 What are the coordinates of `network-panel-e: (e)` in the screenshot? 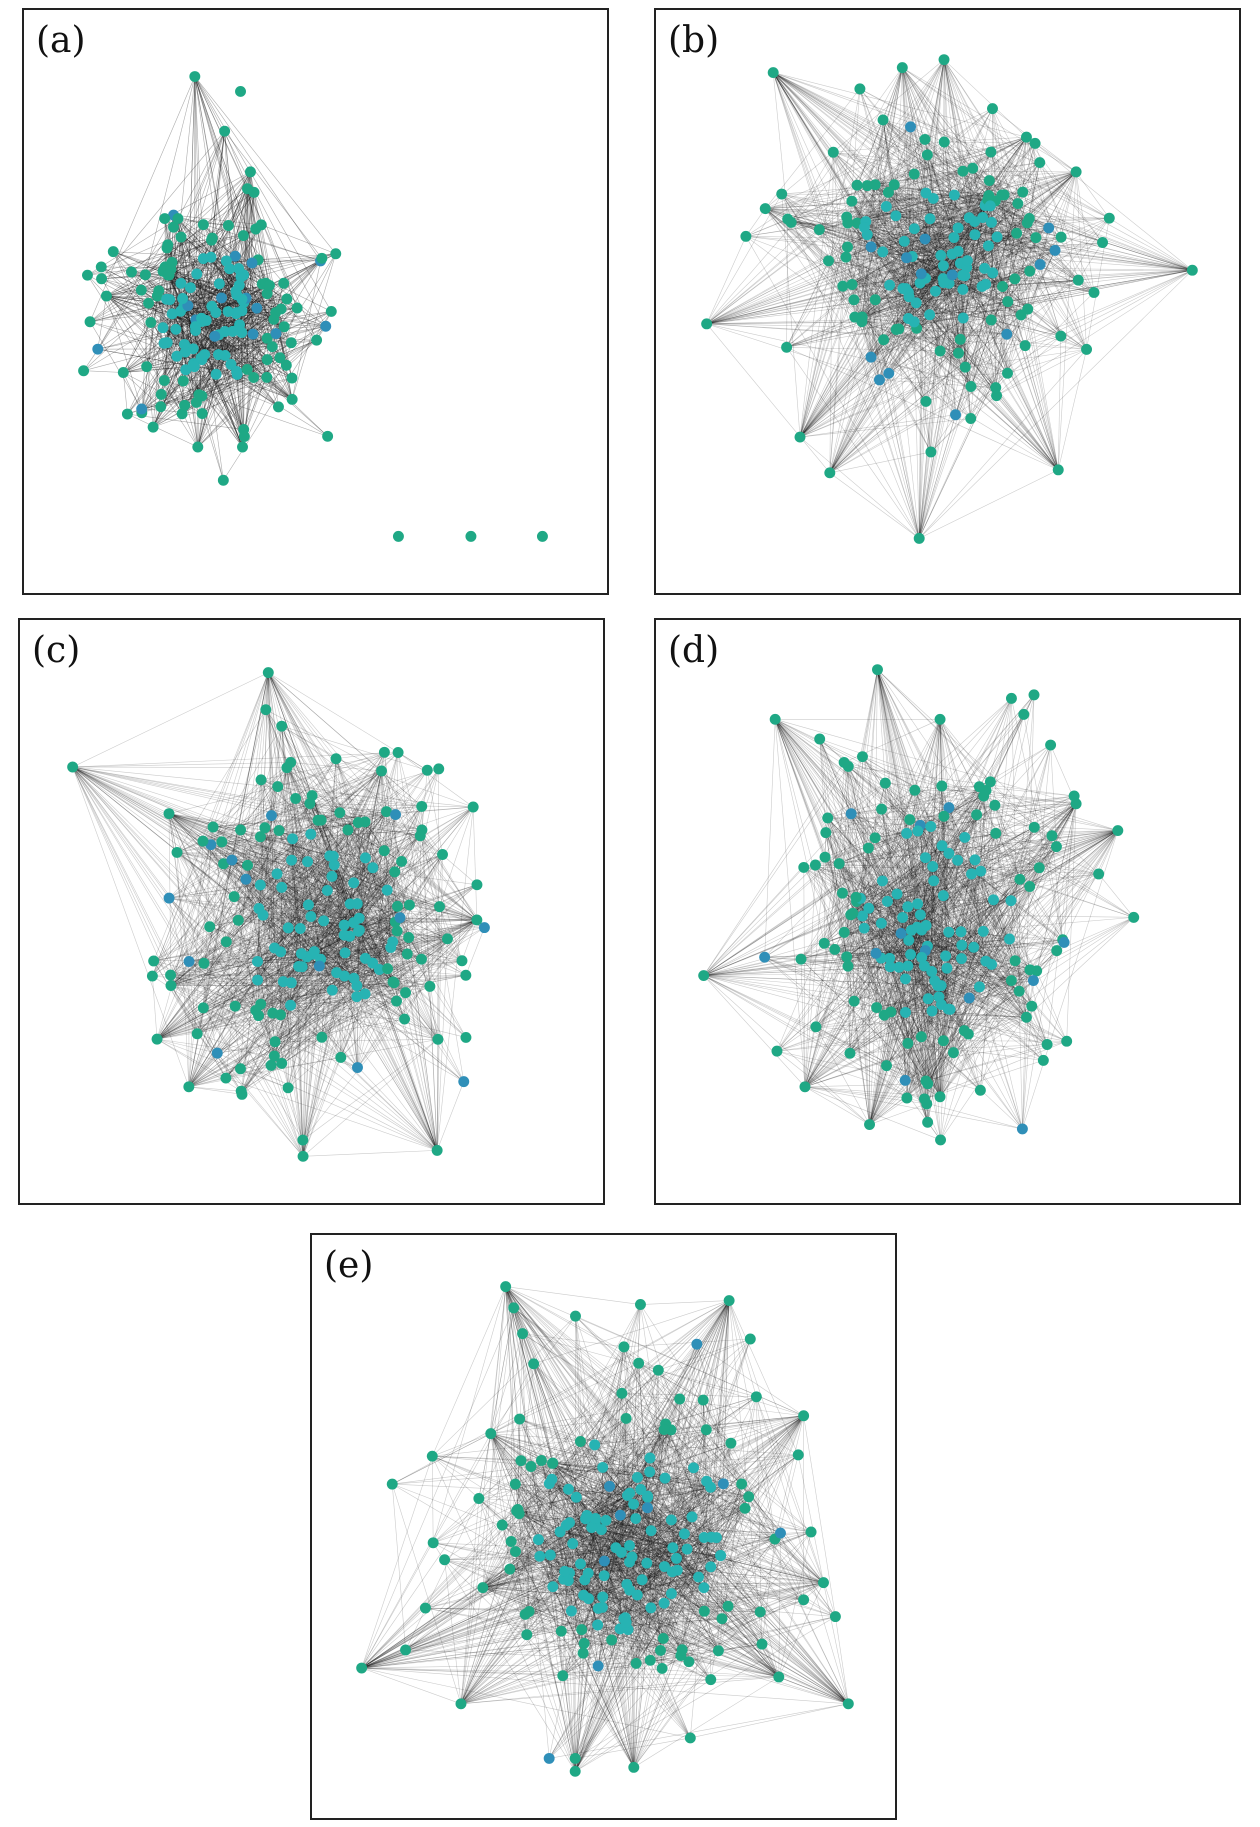 It's located at (603, 1526).